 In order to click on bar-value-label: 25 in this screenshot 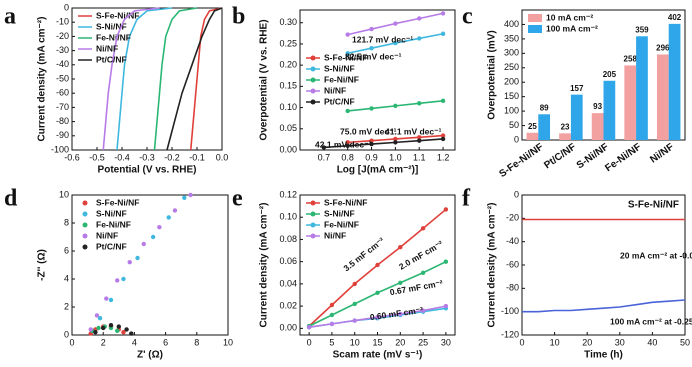, I will do `click(532, 126)`.